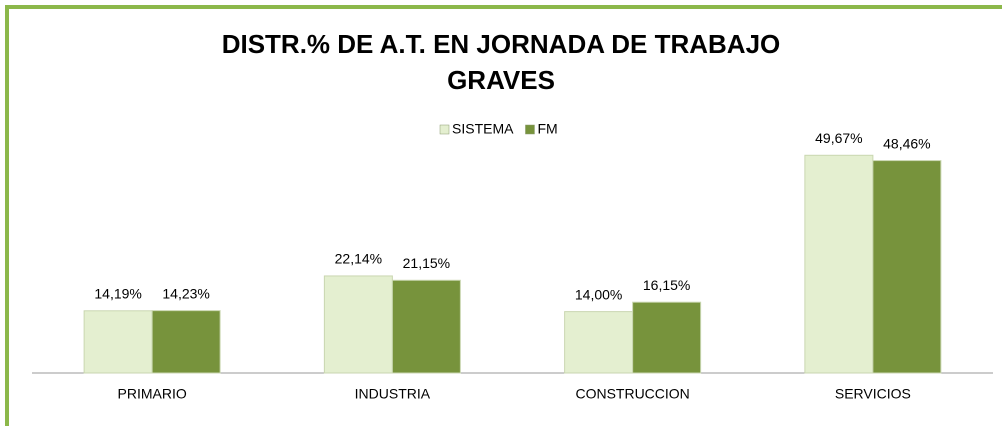 The height and width of the screenshot is (426, 1002). What do you see at coordinates (547, 129) in the screenshot?
I see `legend-label: FM` at bounding box center [547, 129].